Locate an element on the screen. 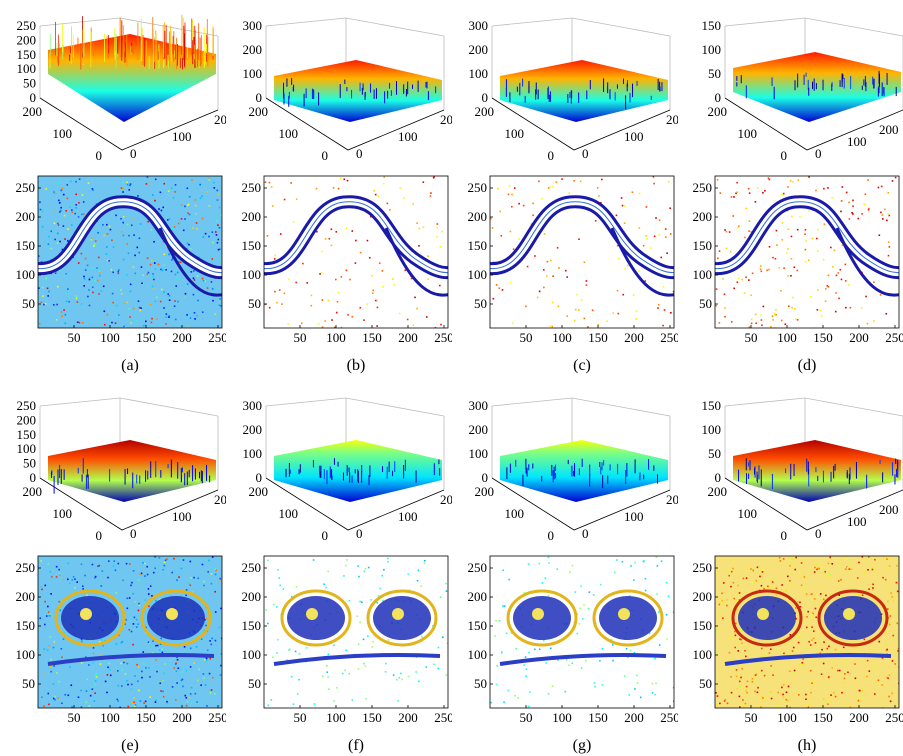 The width and height of the screenshot is (903, 756). panel-caption: (a) is located at coordinates (130, 365).